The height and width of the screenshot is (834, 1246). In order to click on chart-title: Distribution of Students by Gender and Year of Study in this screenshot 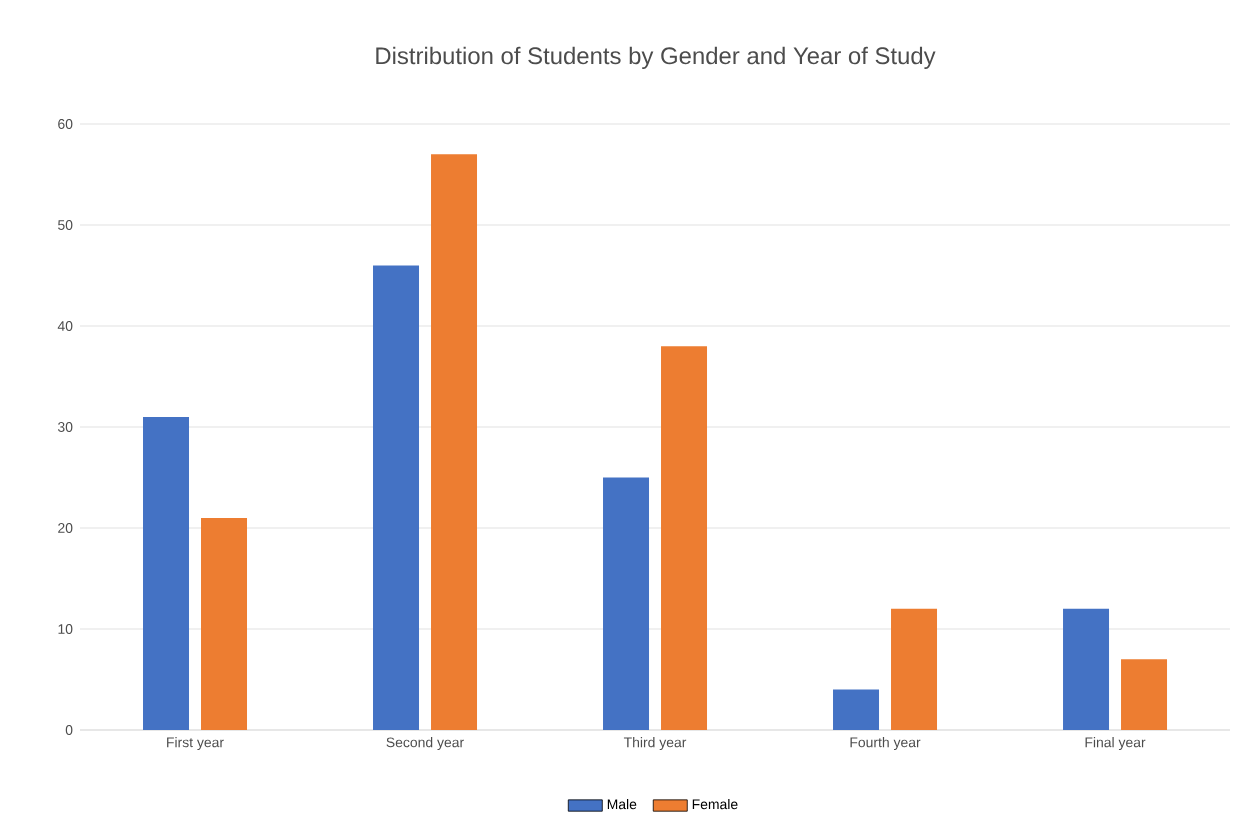, I will do `click(656, 58)`.